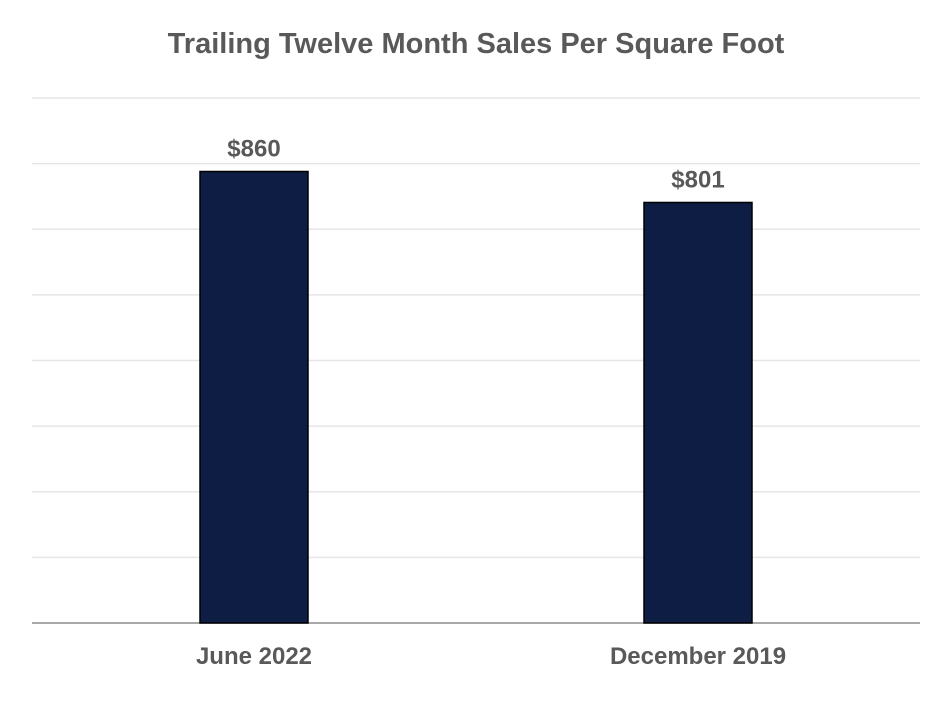 Image resolution: width=950 pixels, height=705 pixels. I want to click on category-label: December 2019, so click(698, 656).